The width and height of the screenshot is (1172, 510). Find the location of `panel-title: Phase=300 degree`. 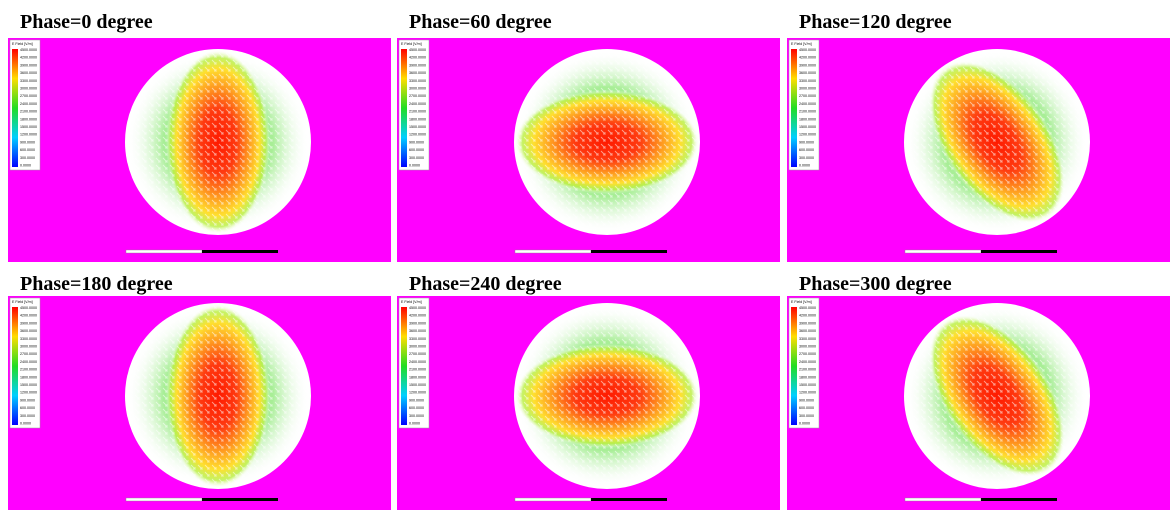

panel-title: Phase=300 degree is located at coordinates (875, 284).